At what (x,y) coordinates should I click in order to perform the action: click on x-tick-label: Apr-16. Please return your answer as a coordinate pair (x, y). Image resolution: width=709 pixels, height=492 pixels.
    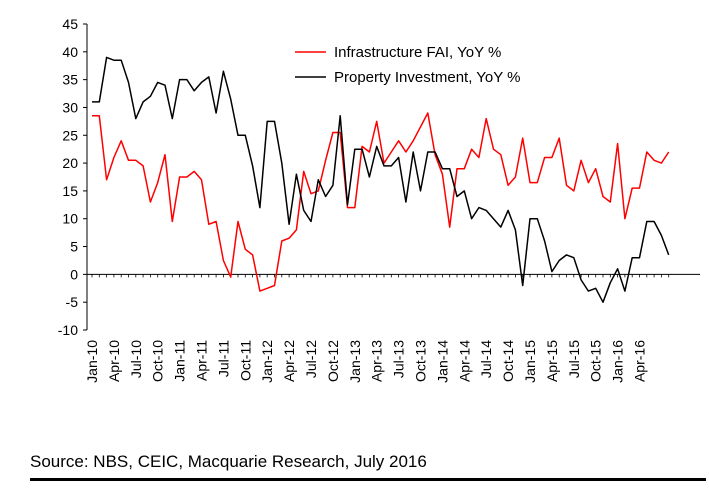
    Looking at the image, I should click on (640, 361).